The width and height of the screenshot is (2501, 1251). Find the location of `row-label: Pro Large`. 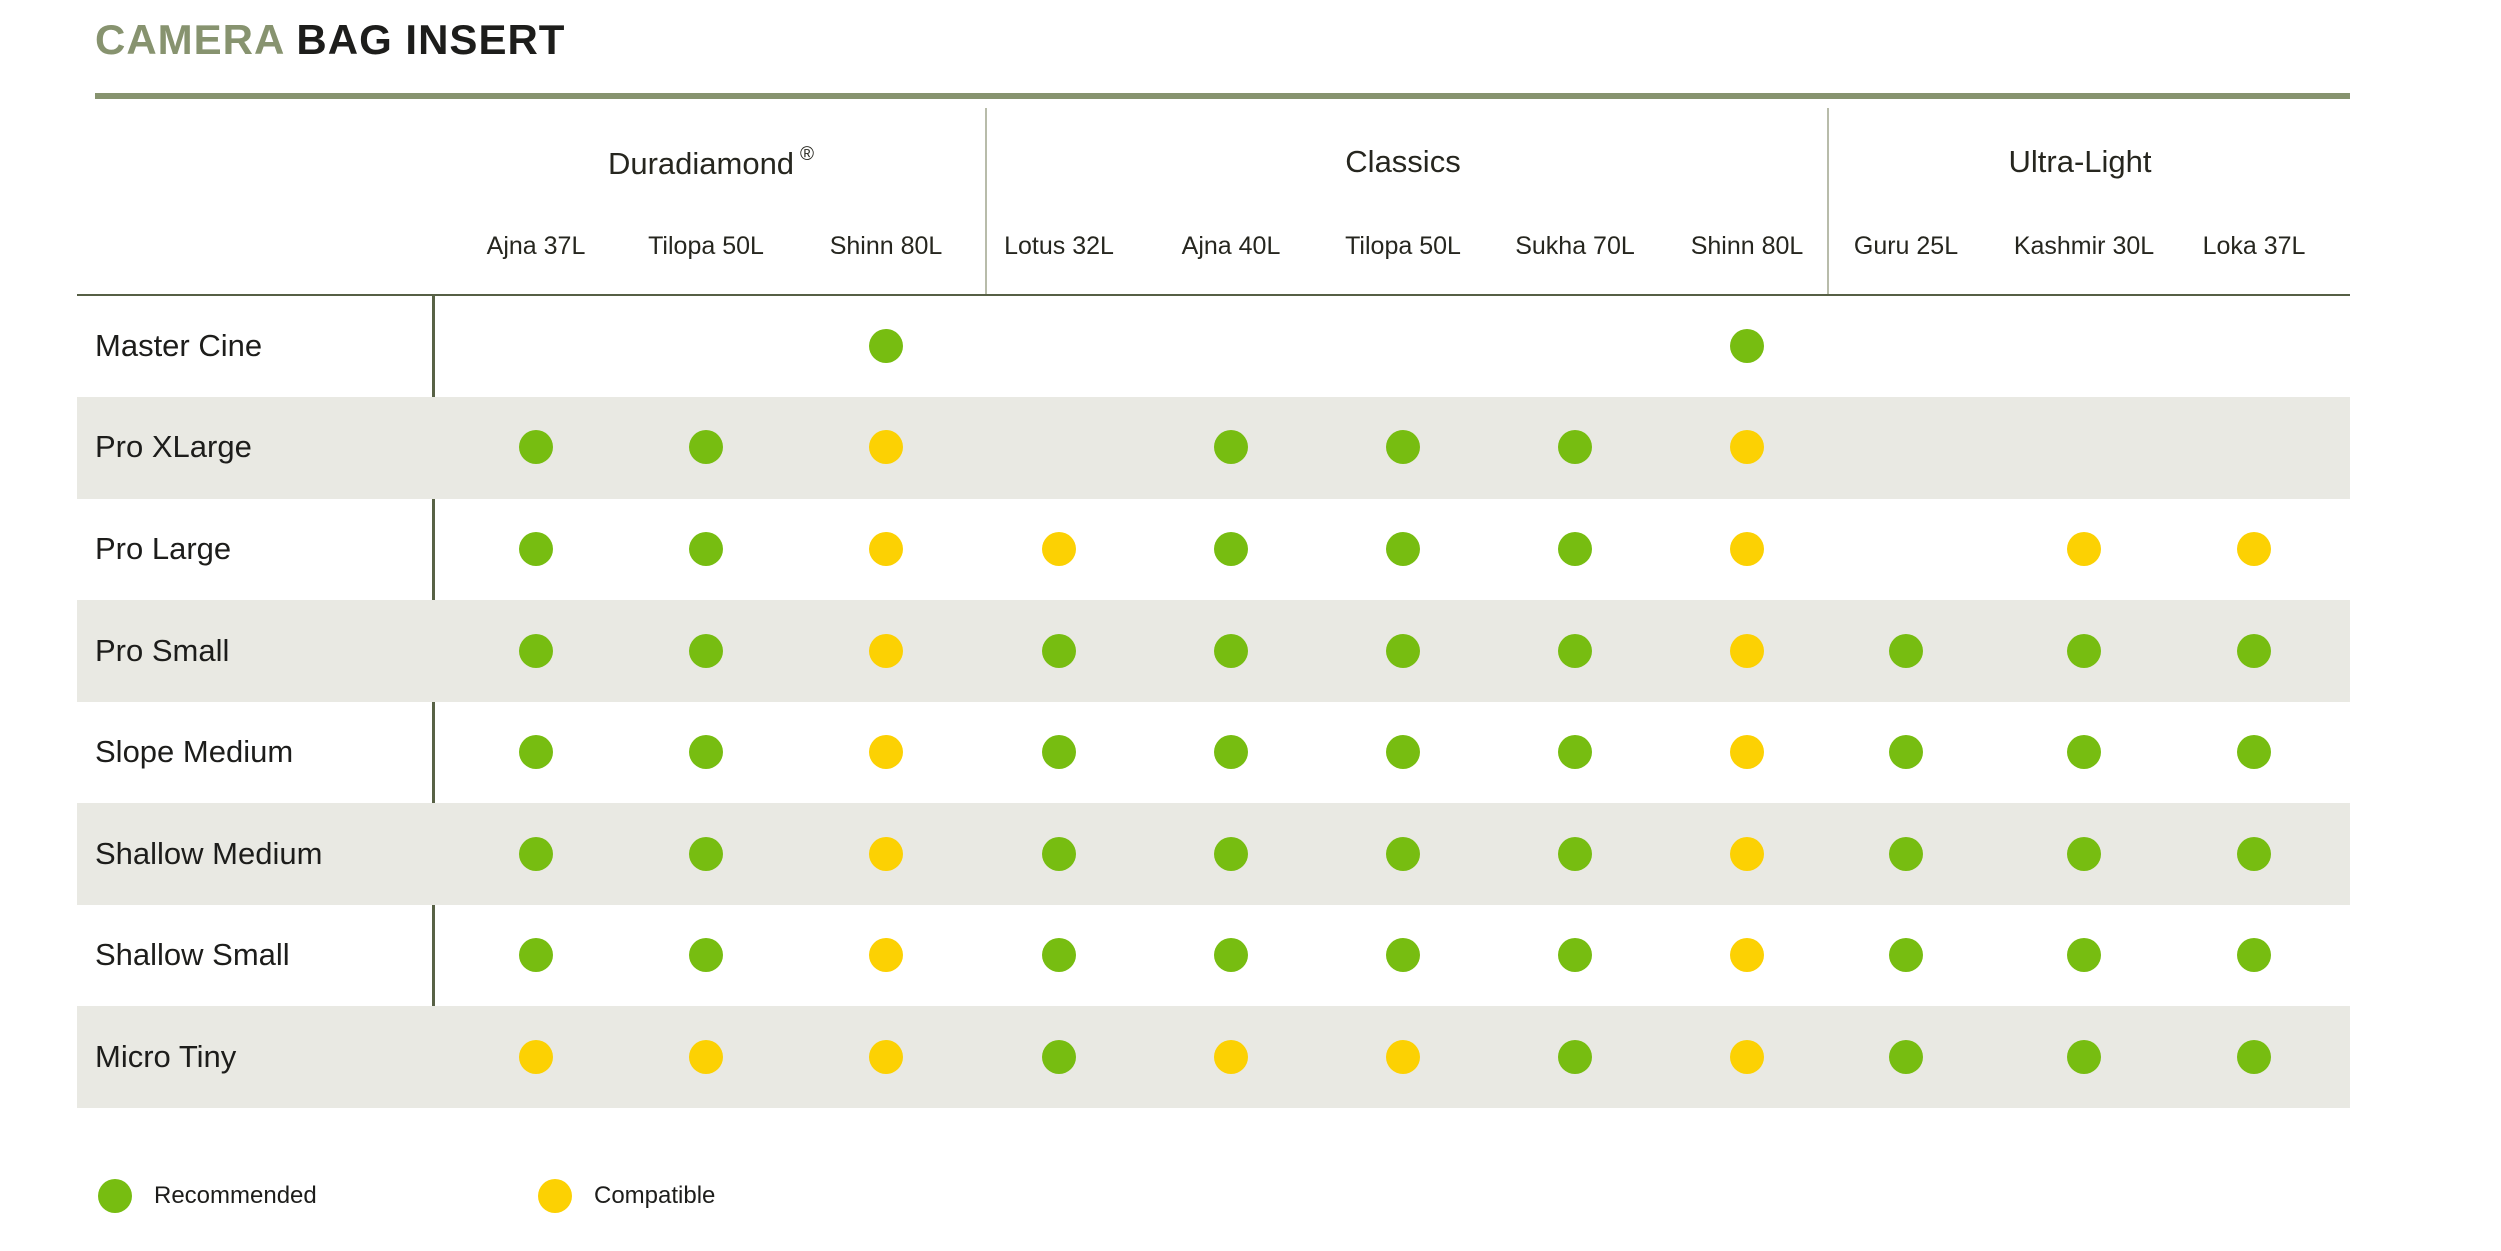

row-label: Pro Large is located at coordinates (163, 548).